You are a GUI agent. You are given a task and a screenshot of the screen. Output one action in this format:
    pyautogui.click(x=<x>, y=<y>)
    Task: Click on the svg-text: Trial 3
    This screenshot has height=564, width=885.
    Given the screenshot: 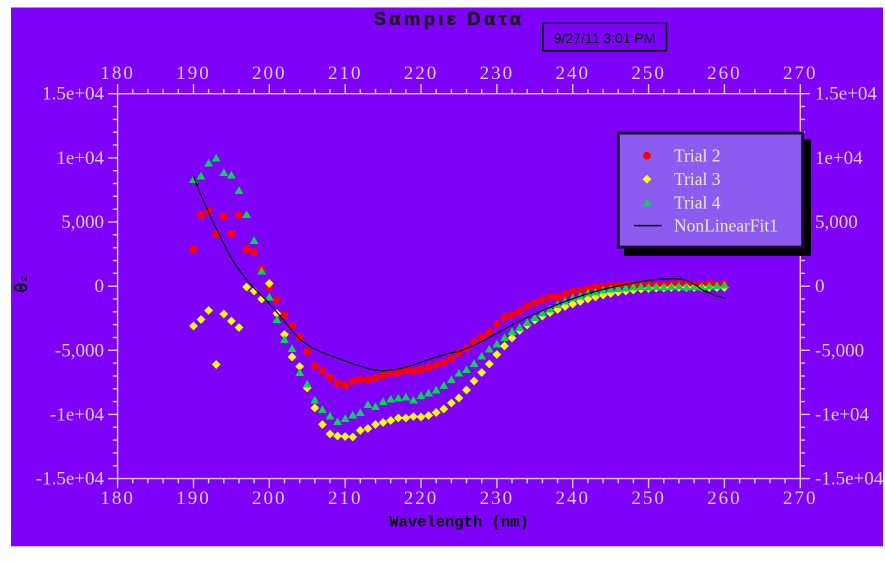 What is the action you would take?
    pyautogui.click(x=697, y=179)
    